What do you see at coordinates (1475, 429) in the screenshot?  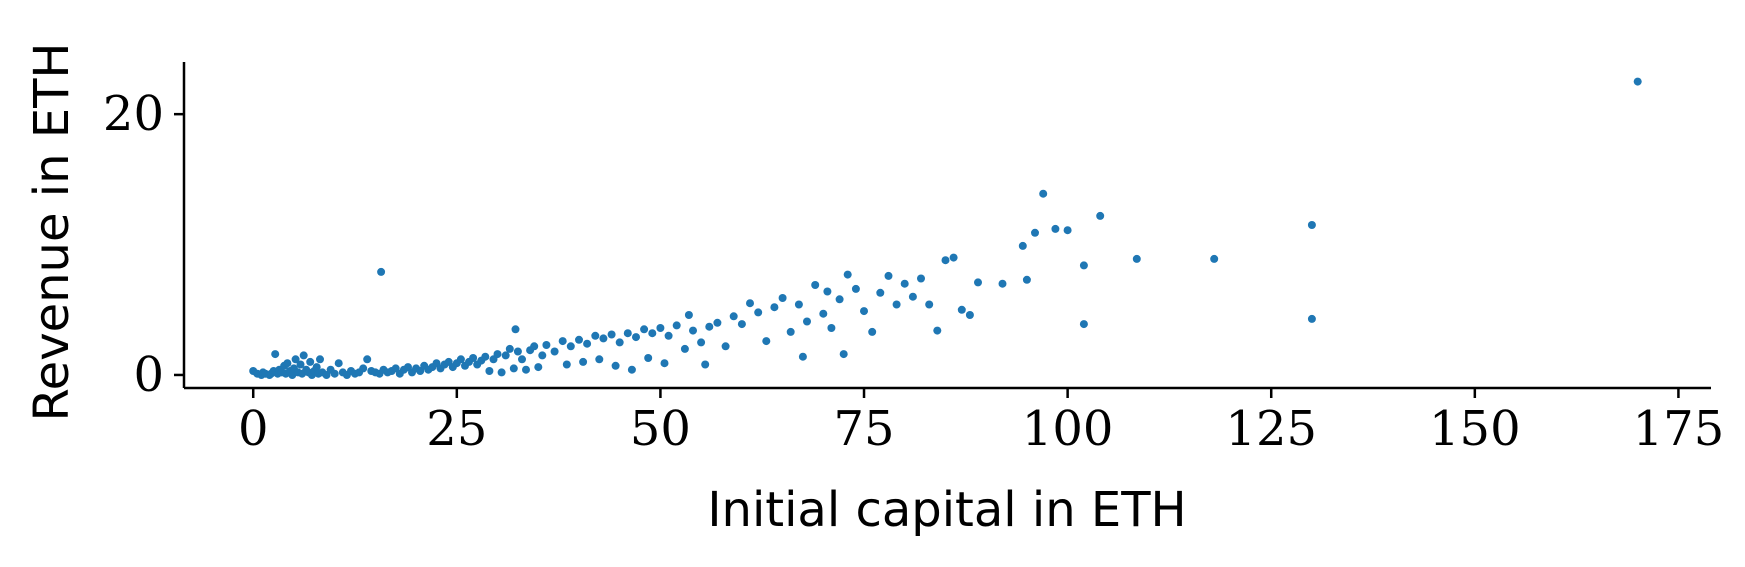 I see `x-tick-label: 150` at bounding box center [1475, 429].